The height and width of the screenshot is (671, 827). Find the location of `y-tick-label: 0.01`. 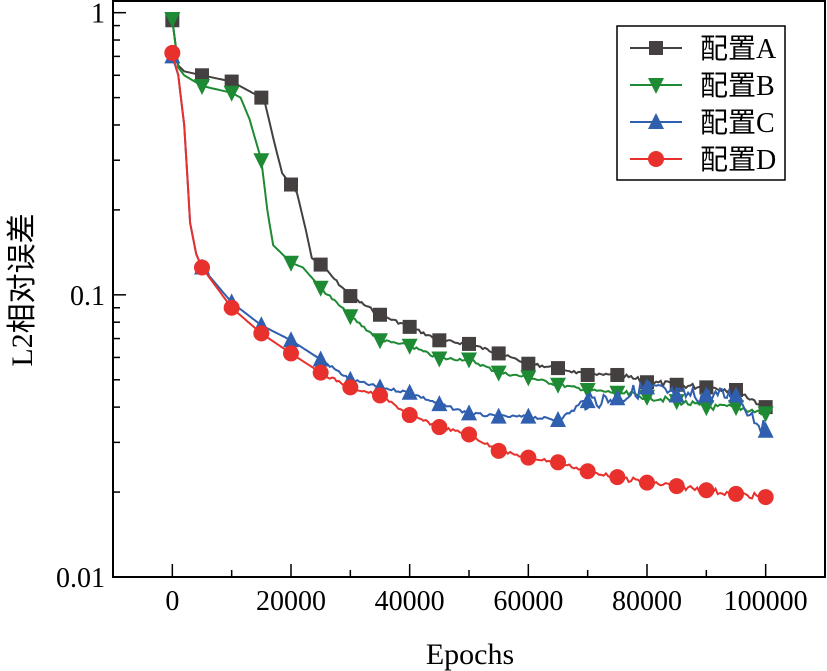

y-tick-label: 0.01 is located at coordinates (80, 578).